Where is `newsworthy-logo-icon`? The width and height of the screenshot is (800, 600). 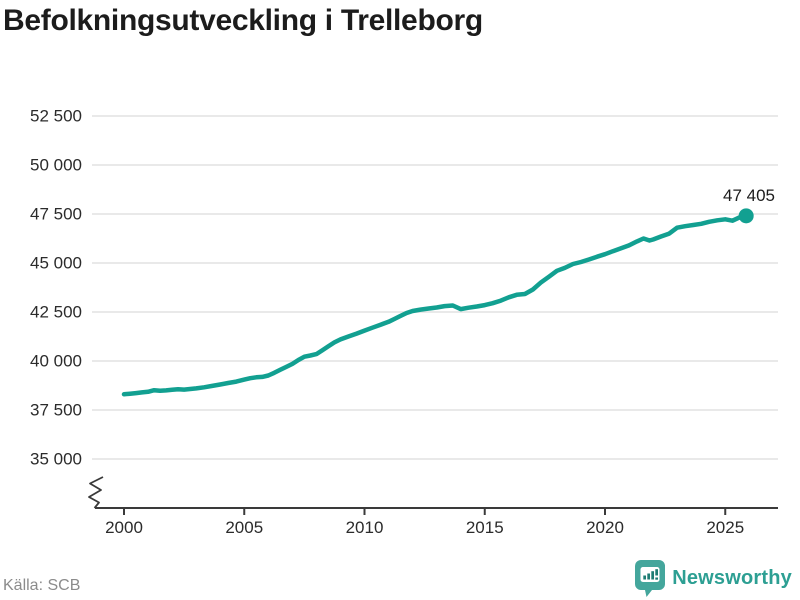
newsworthy-logo-icon is located at coordinates (650, 578).